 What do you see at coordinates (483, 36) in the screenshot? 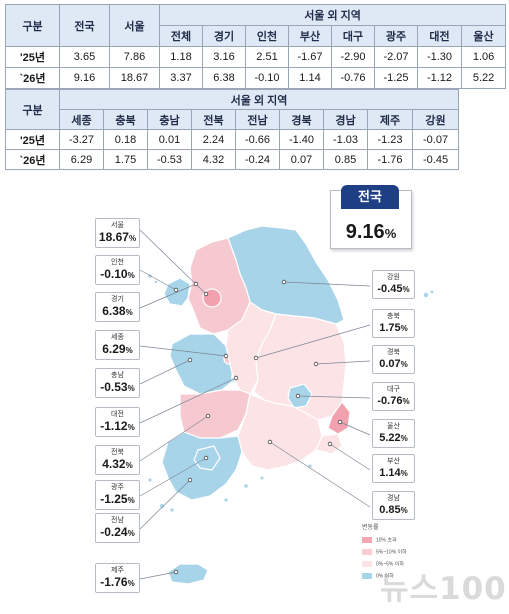
I see `header-region: 울산` at bounding box center [483, 36].